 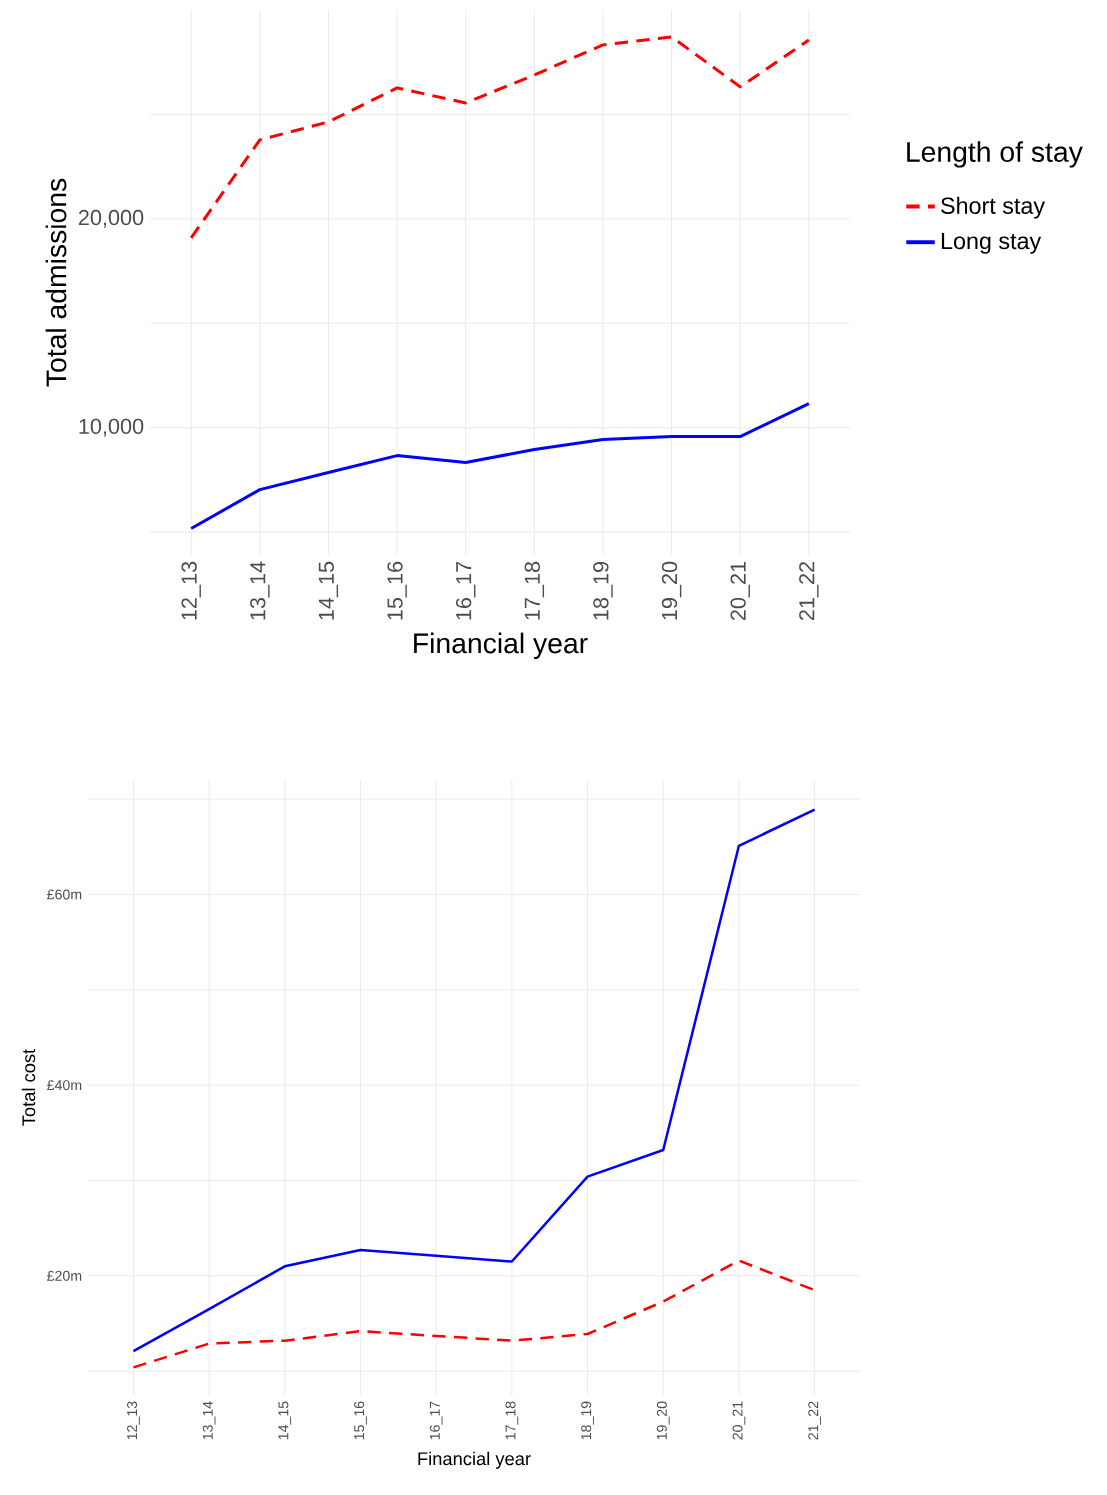 I want to click on y-axis-title: Total admissions, so click(x=56, y=282).